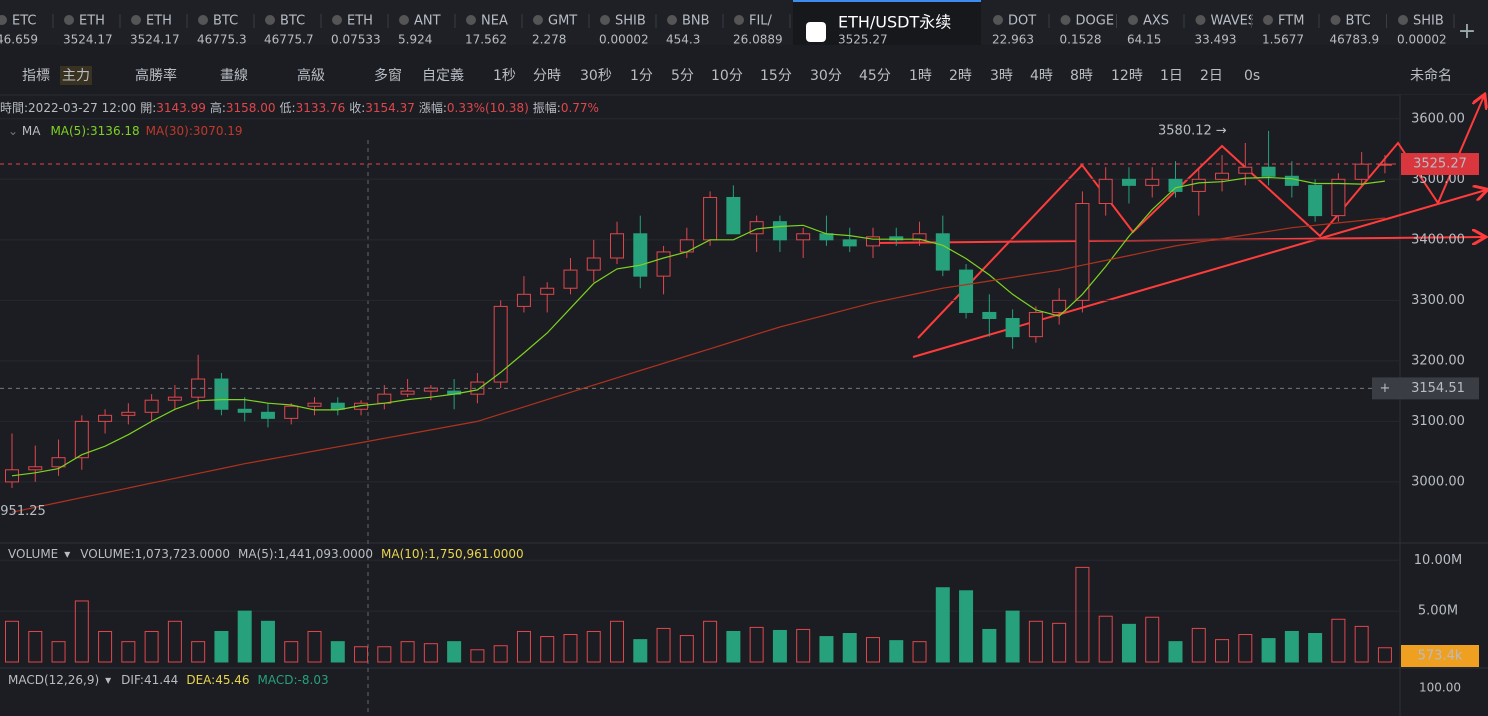 This screenshot has height=716, width=1488. What do you see at coordinates (561, 30) in the screenshot?
I see `tab: GMT 2.278` at bounding box center [561, 30].